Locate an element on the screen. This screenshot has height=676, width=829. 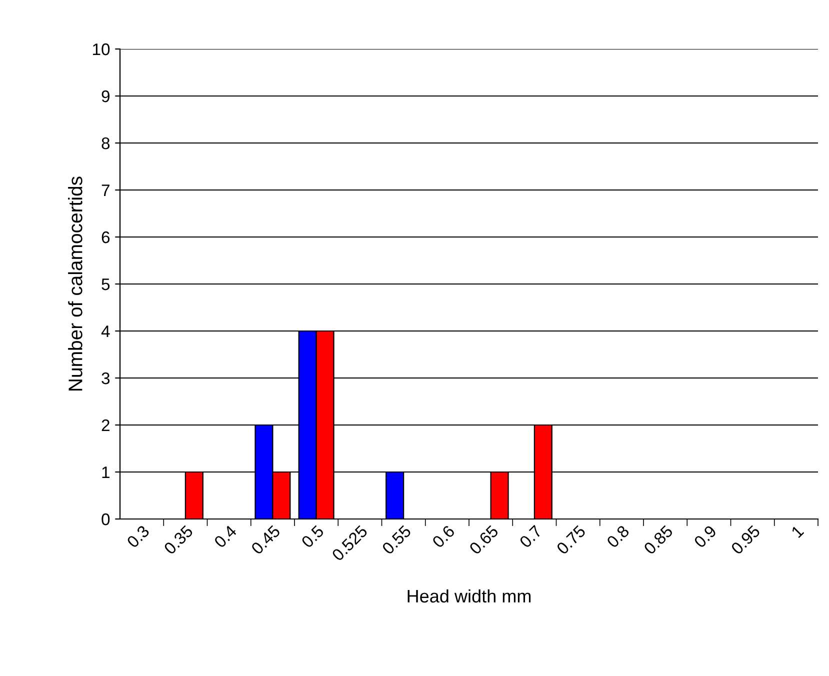
y-tick-label: 2 is located at coordinates (106, 425).